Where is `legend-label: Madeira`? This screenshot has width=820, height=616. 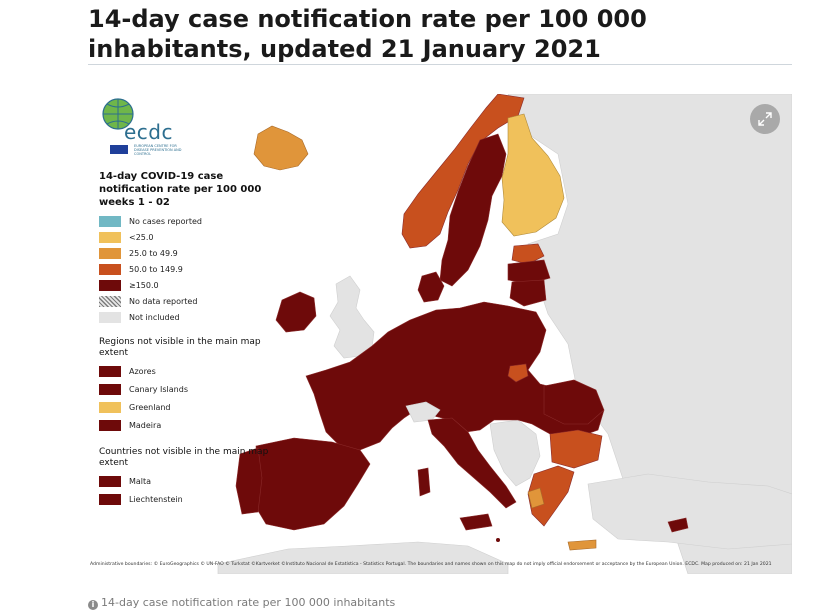
legend-label: Madeira is located at coordinates (145, 425).